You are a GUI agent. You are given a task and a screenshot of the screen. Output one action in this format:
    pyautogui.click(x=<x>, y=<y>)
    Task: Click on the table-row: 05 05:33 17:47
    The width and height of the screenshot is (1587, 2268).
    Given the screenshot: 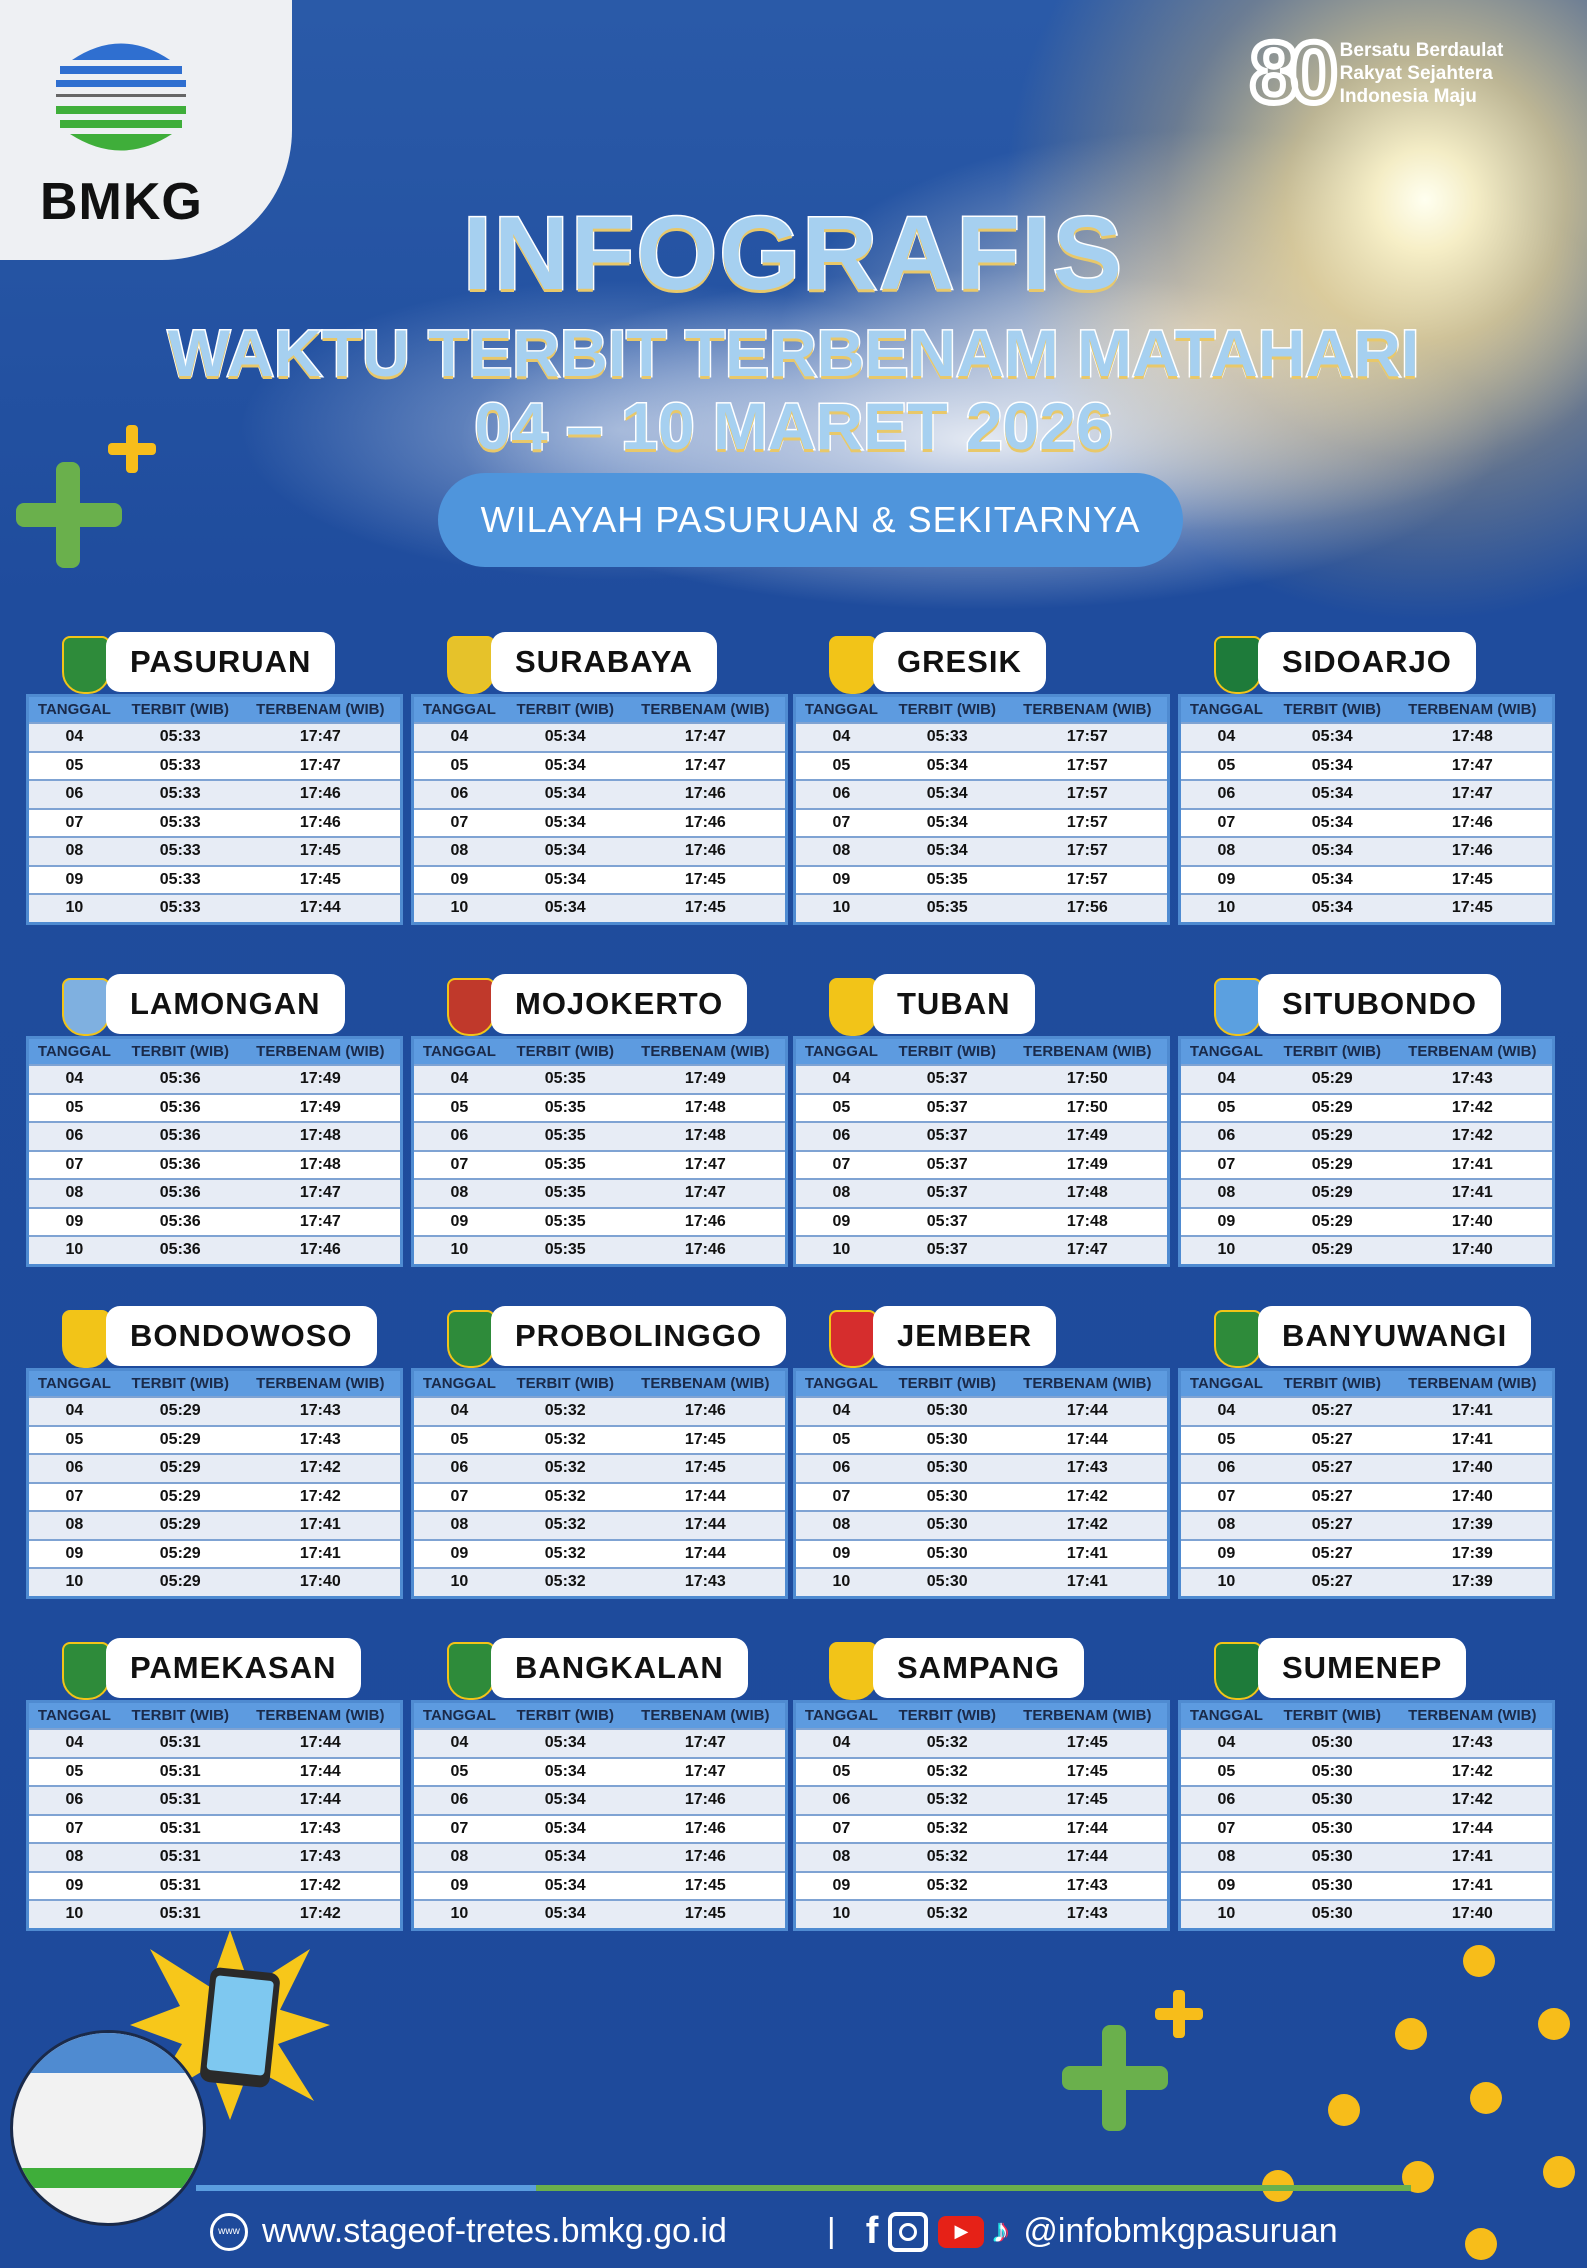 What is the action you would take?
    pyautogui.click(x=214, y=765)
    